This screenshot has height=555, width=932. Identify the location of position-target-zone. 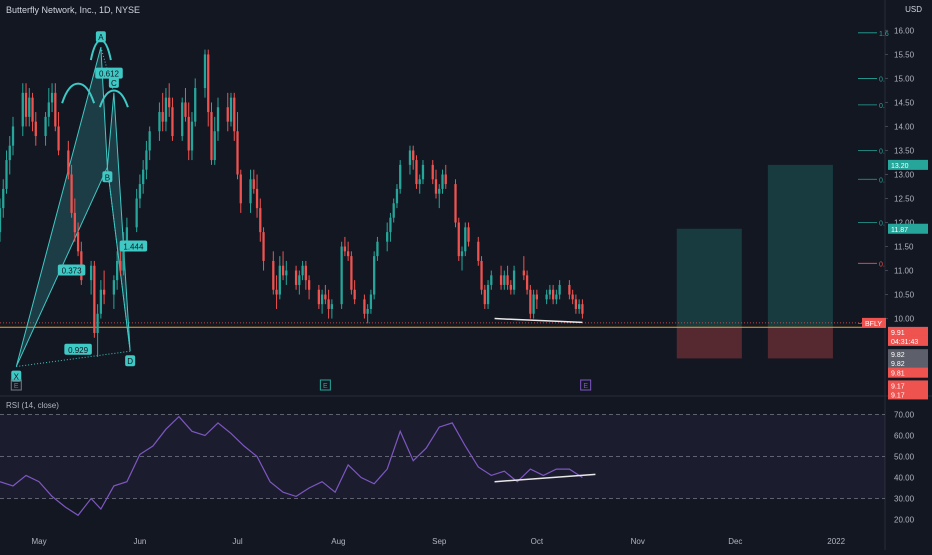
(800, 246).